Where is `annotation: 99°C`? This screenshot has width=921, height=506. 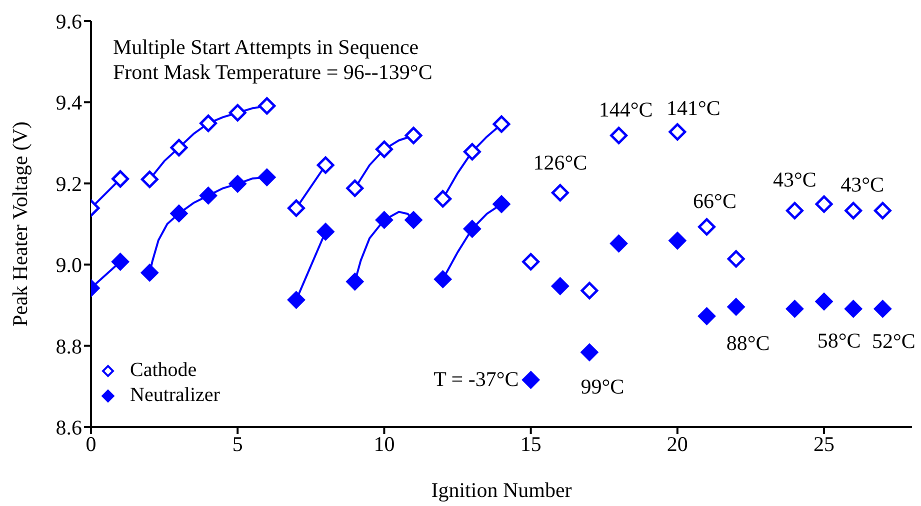 annotation: 99°C is located at coordinates (602, 386).